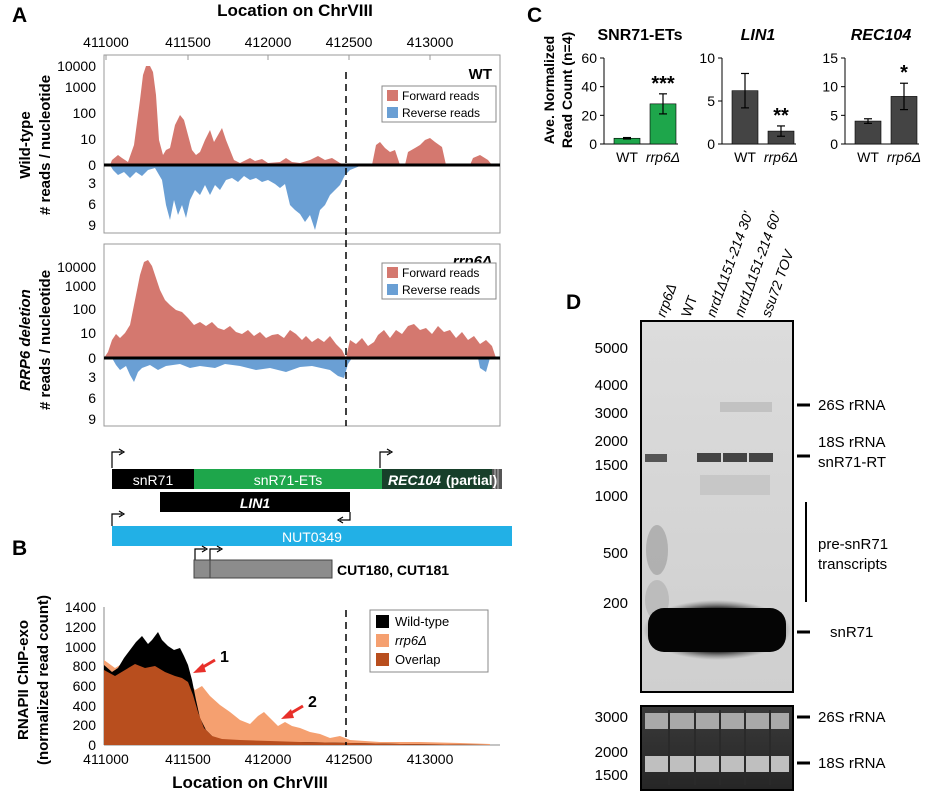  I want to click on band-pre-snr71-transcripts: transcripts, so click(852, 564).